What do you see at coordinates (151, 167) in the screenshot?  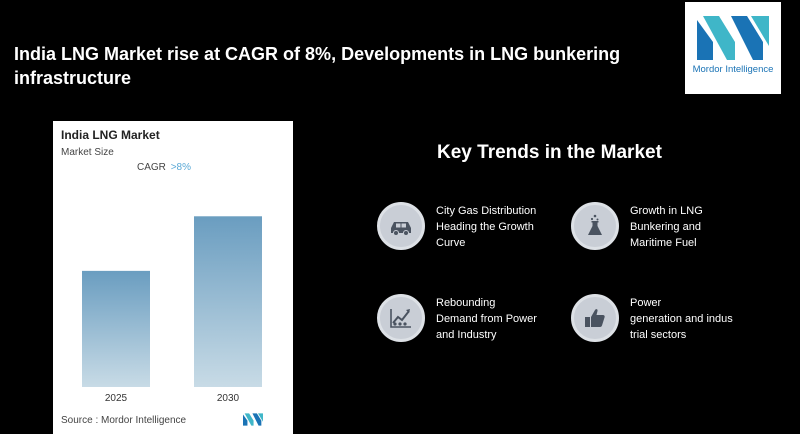 I see `cagr-text: CAGR` at bounding box center [151, 167].